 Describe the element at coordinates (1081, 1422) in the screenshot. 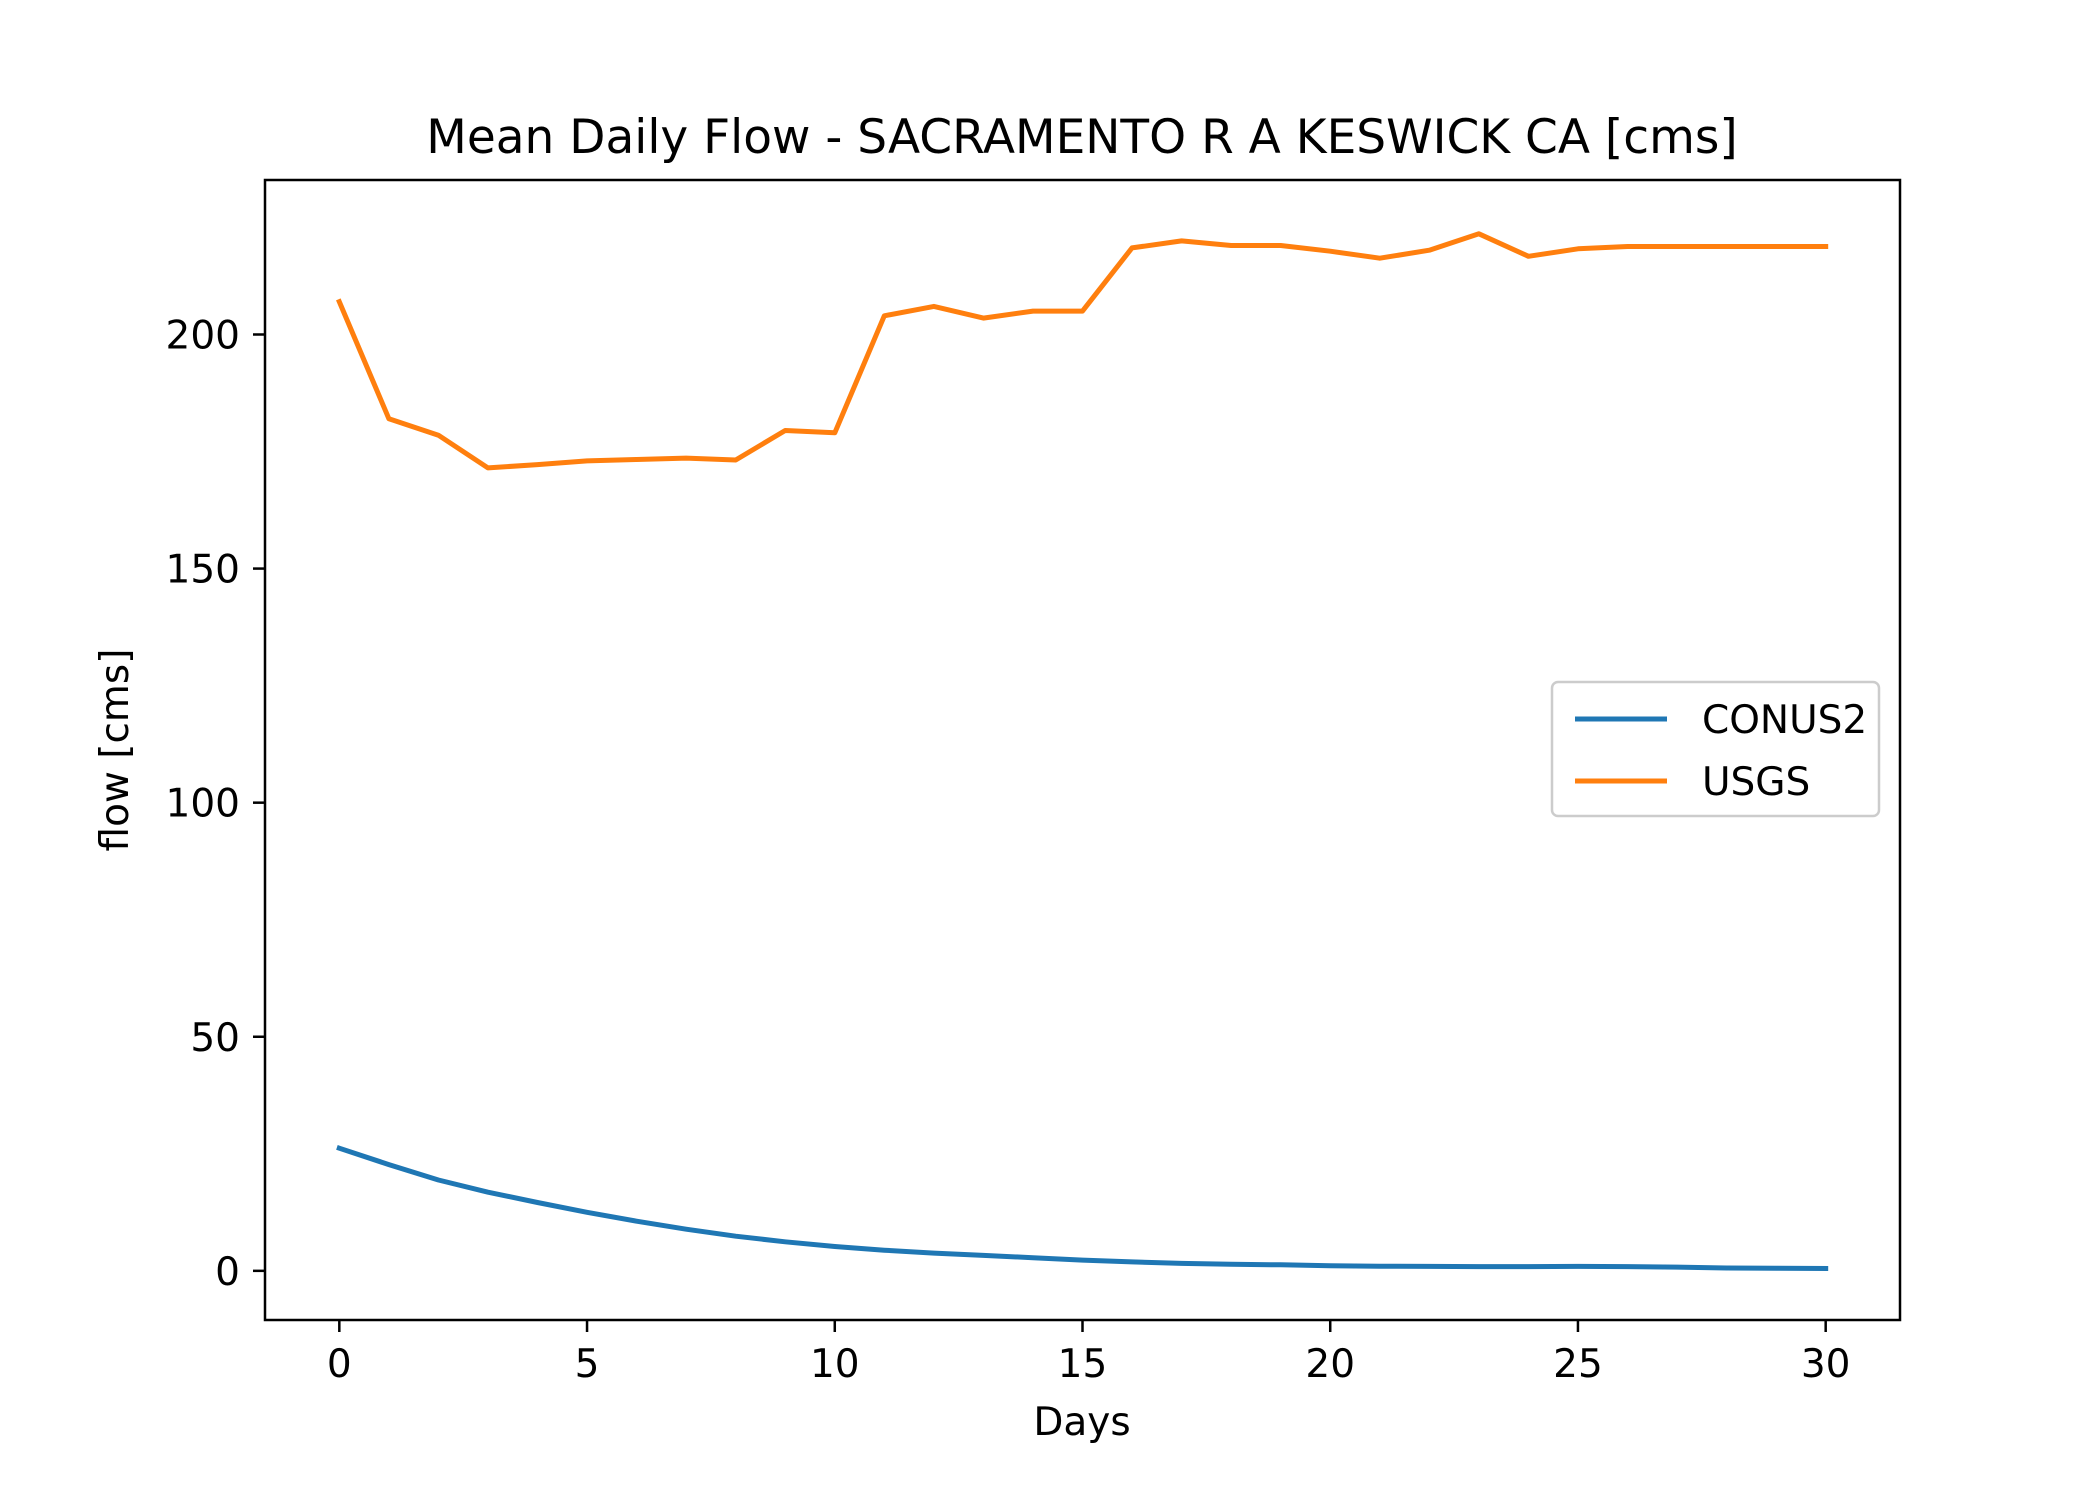

I see `x-axis-label: Days` at that location.